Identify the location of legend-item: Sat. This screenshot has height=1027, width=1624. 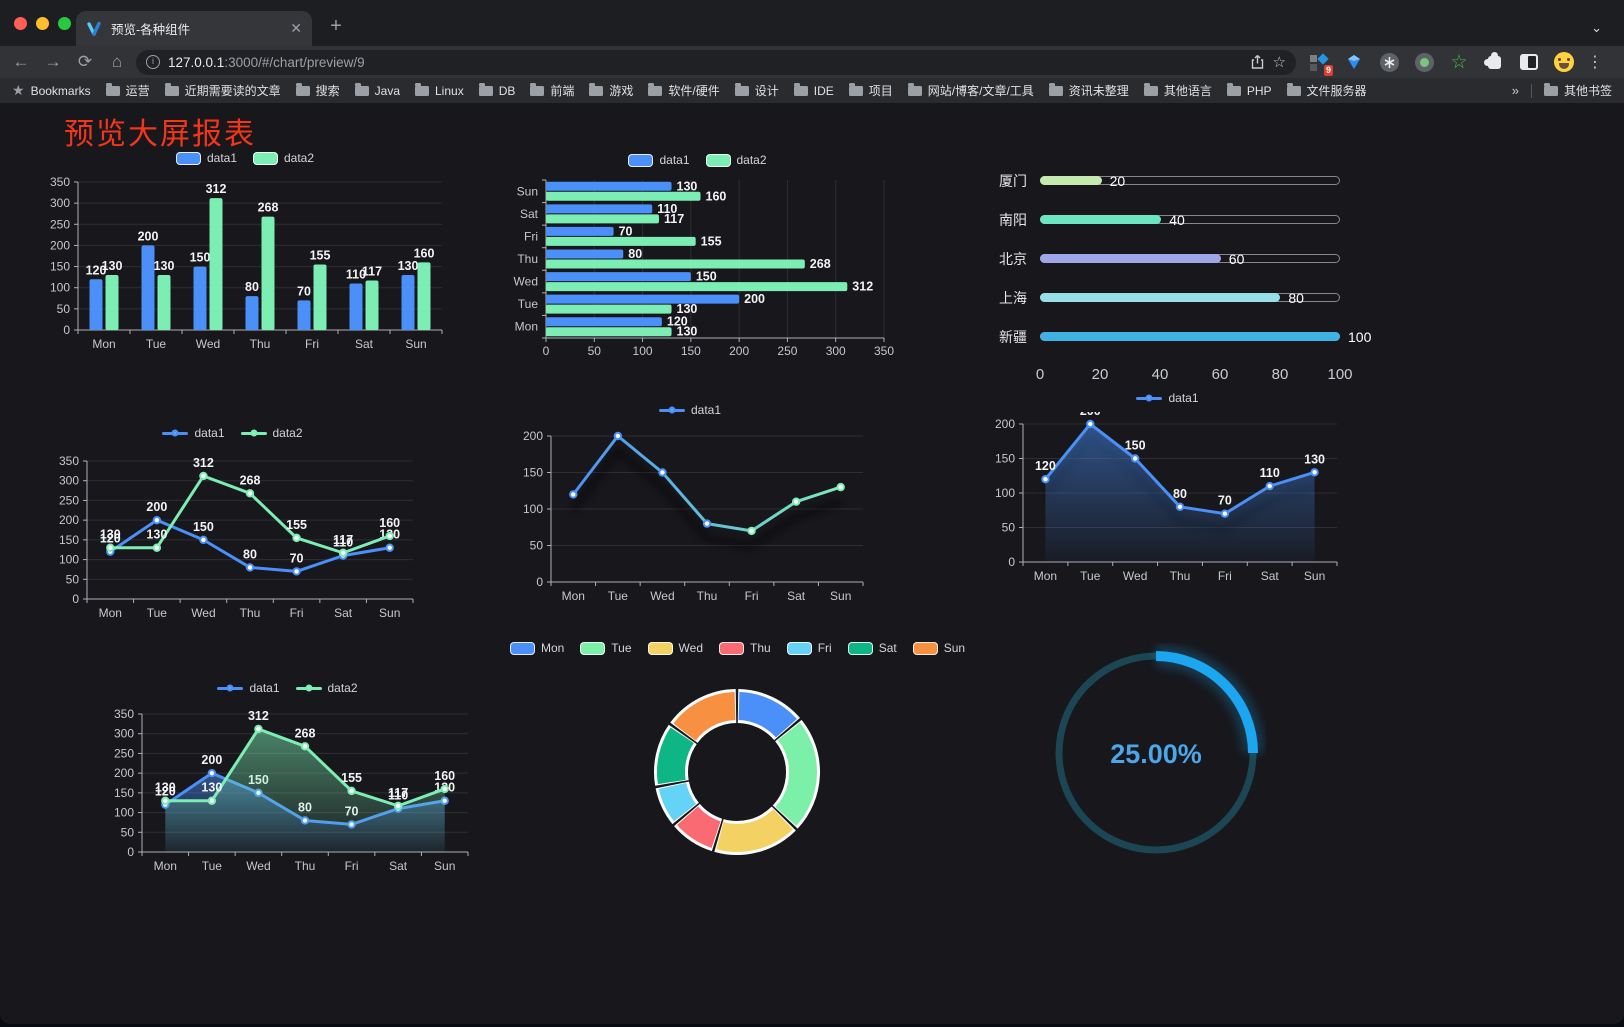
(872, 648).